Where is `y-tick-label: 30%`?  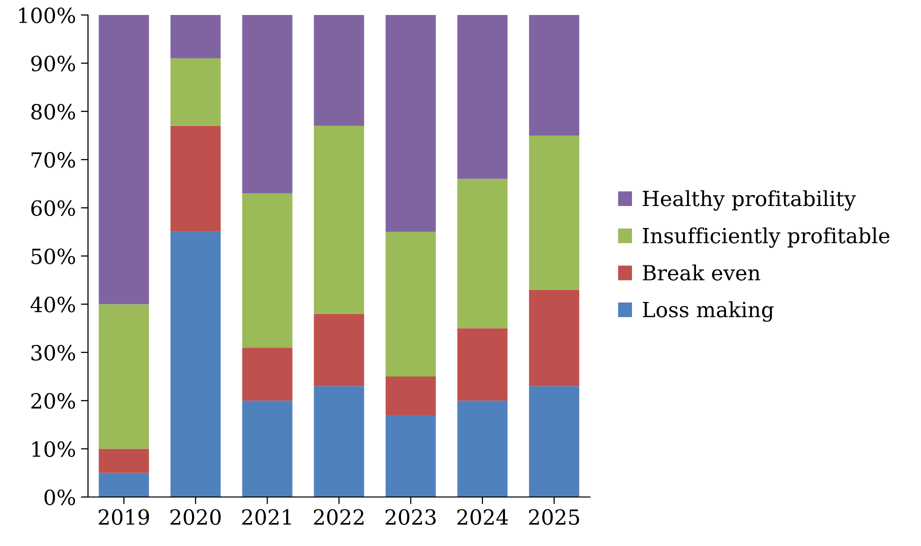
y-tick-label: 30% is located at coordinates (53, 352).